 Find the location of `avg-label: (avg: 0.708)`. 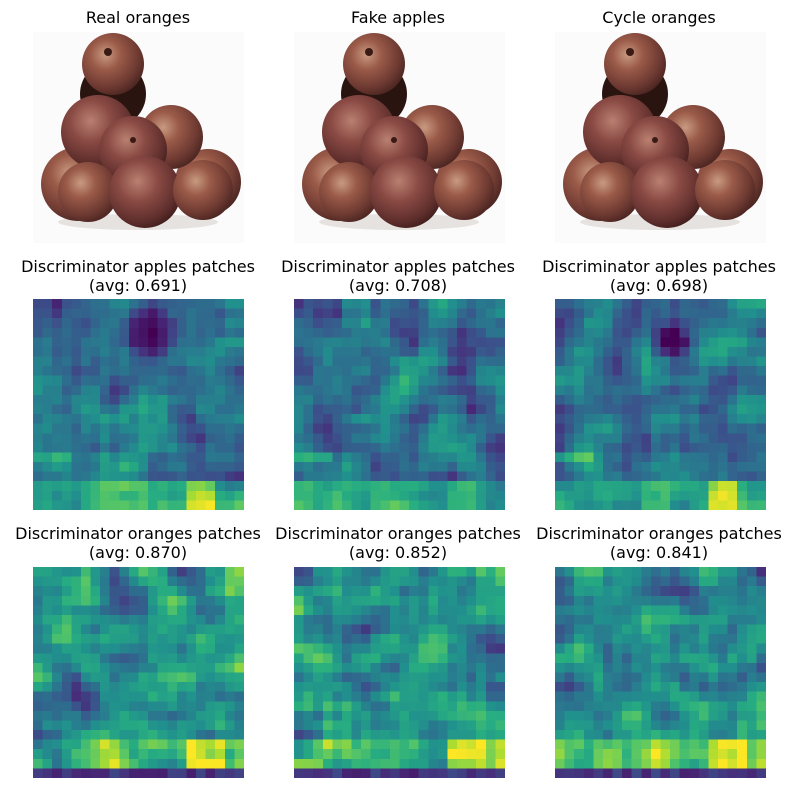

avg-label: (avg: 0.708) is located at coordinates (398, 285).